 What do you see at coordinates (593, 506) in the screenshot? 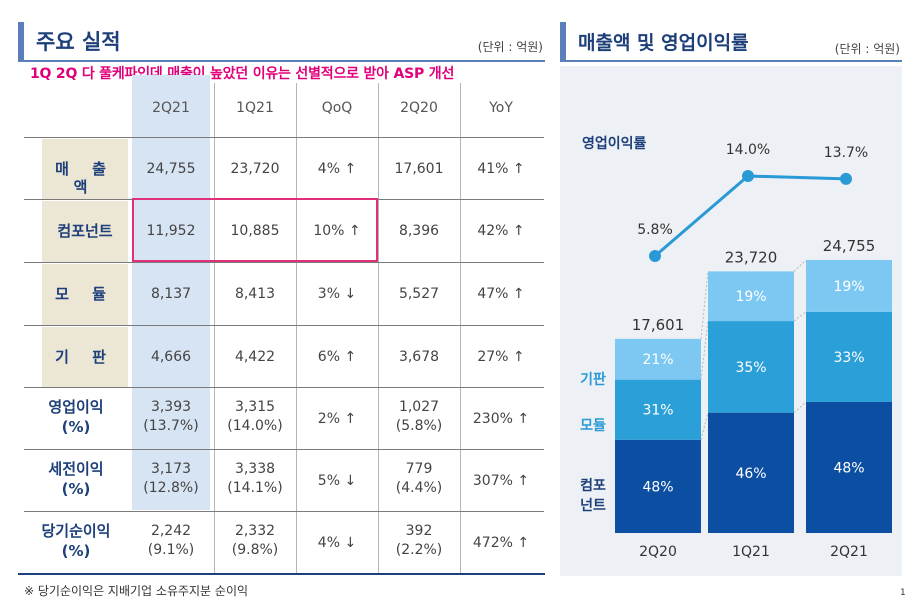
I see `legend-label-컴포넌트: 넌트` at bounding box center [593, 506].